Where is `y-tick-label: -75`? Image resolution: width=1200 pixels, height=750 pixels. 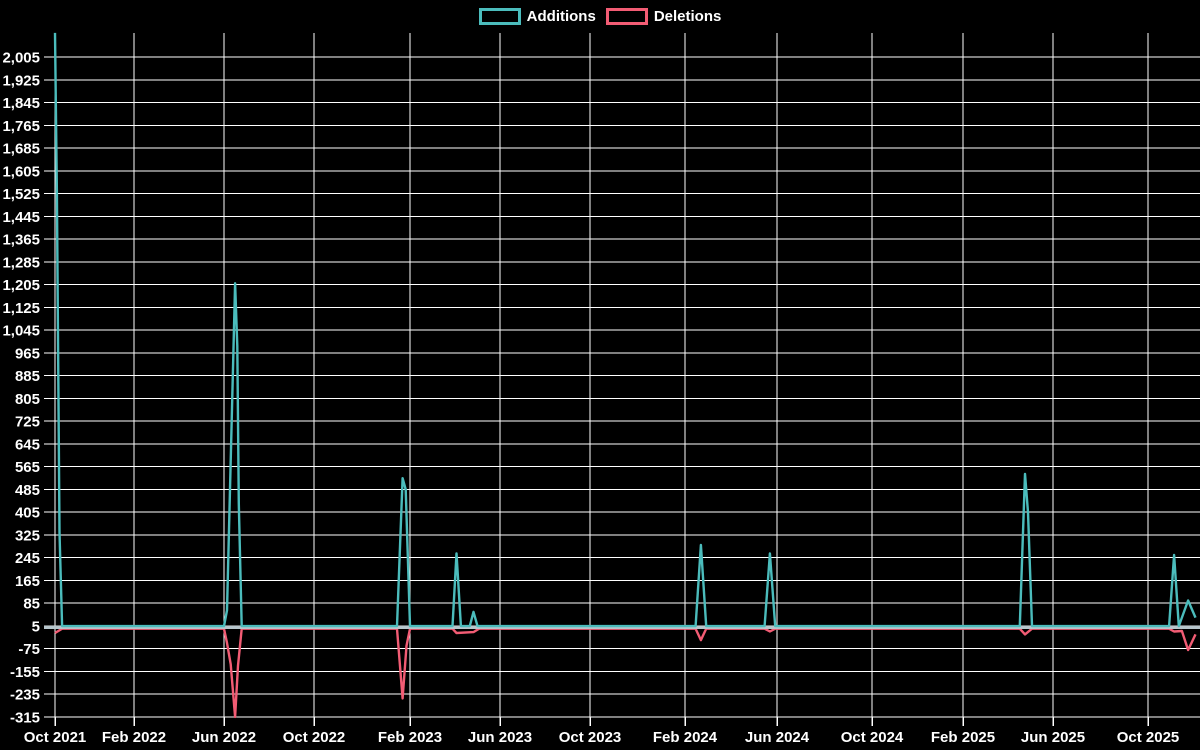 y-tick-label: -75 is located at coordinates (29, 649).